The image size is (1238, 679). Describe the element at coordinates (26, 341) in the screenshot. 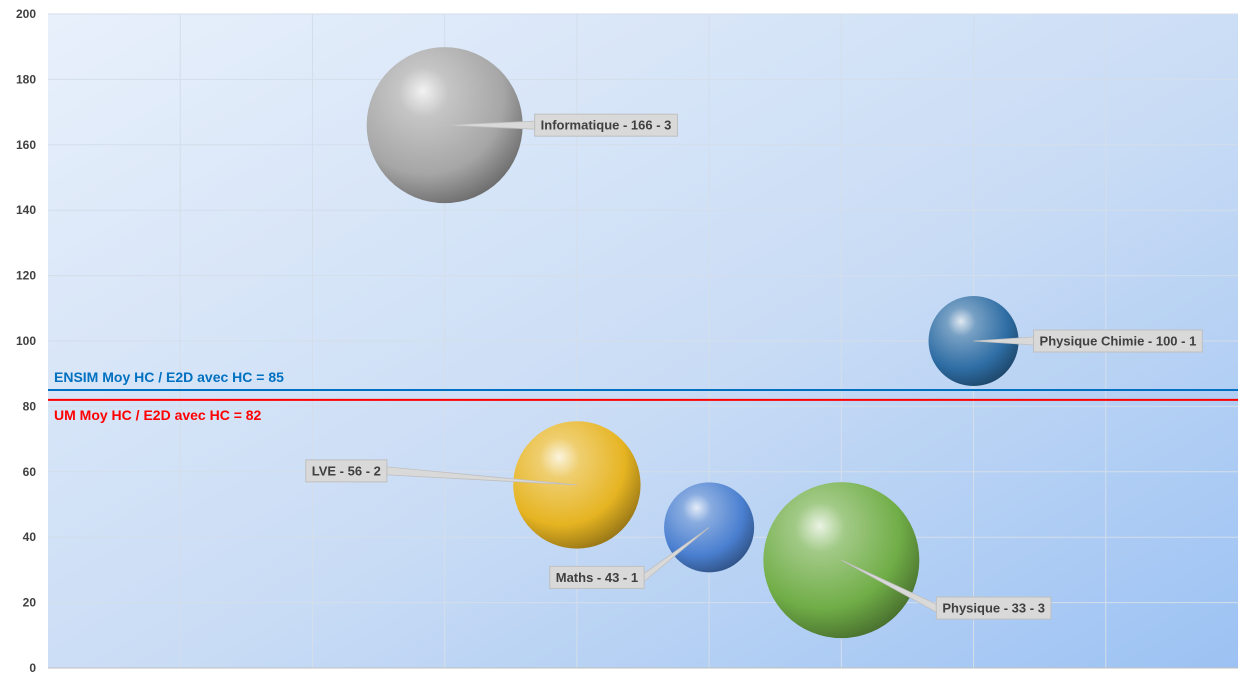

I see `y-tick-label: 100` at that location.